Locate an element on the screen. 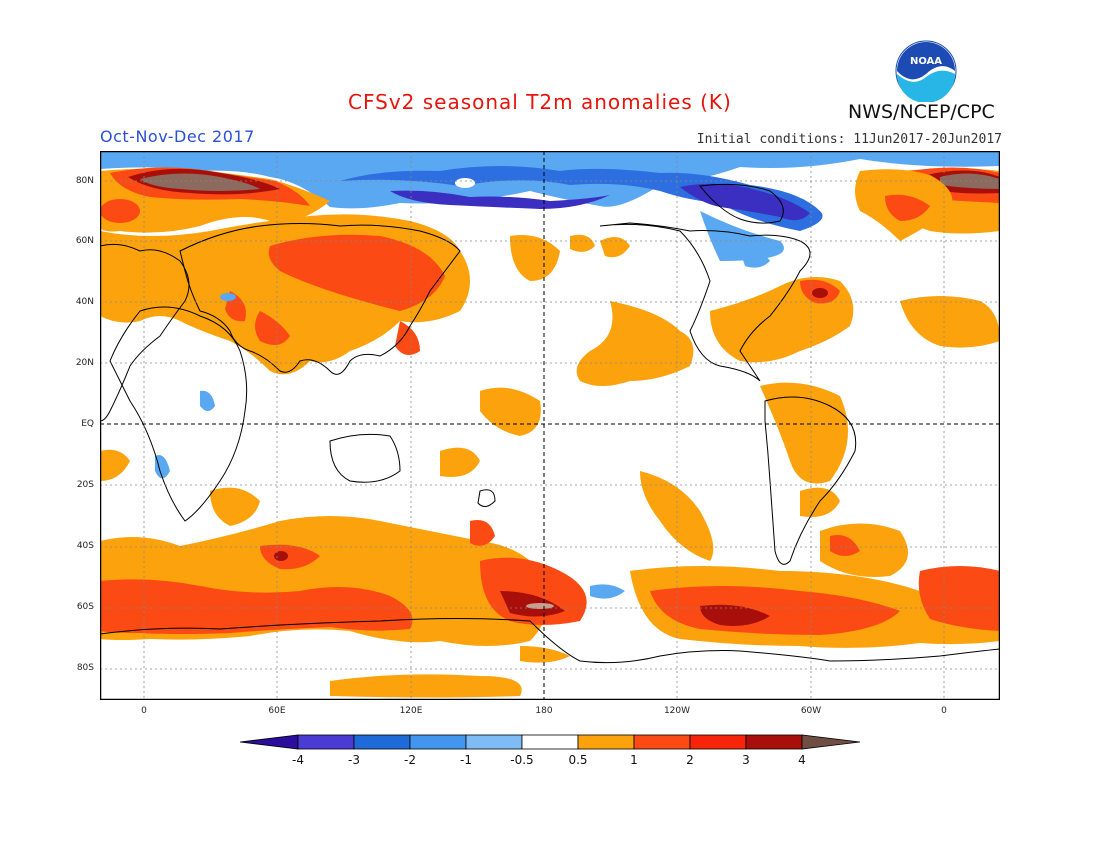 The width and height of the screenshot is (1100, 850). lat-label-80n: 80N is located at coordinates (84, 181).